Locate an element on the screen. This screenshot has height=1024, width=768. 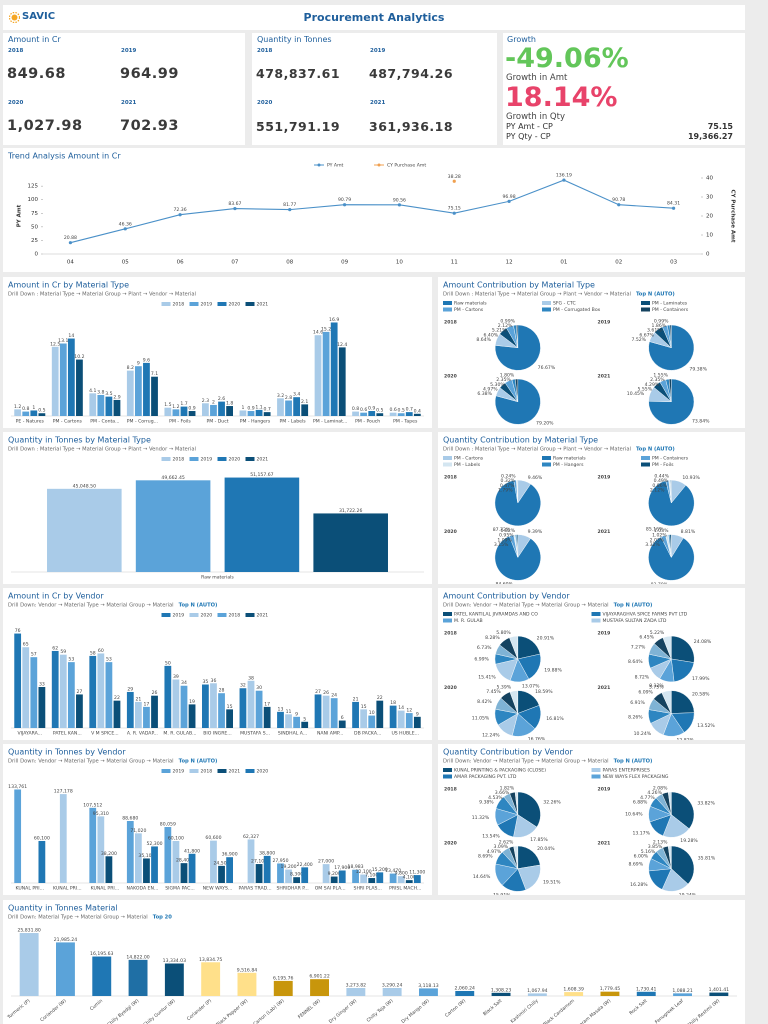
pie-label: 3.66% is located at coordinates (502, 793).